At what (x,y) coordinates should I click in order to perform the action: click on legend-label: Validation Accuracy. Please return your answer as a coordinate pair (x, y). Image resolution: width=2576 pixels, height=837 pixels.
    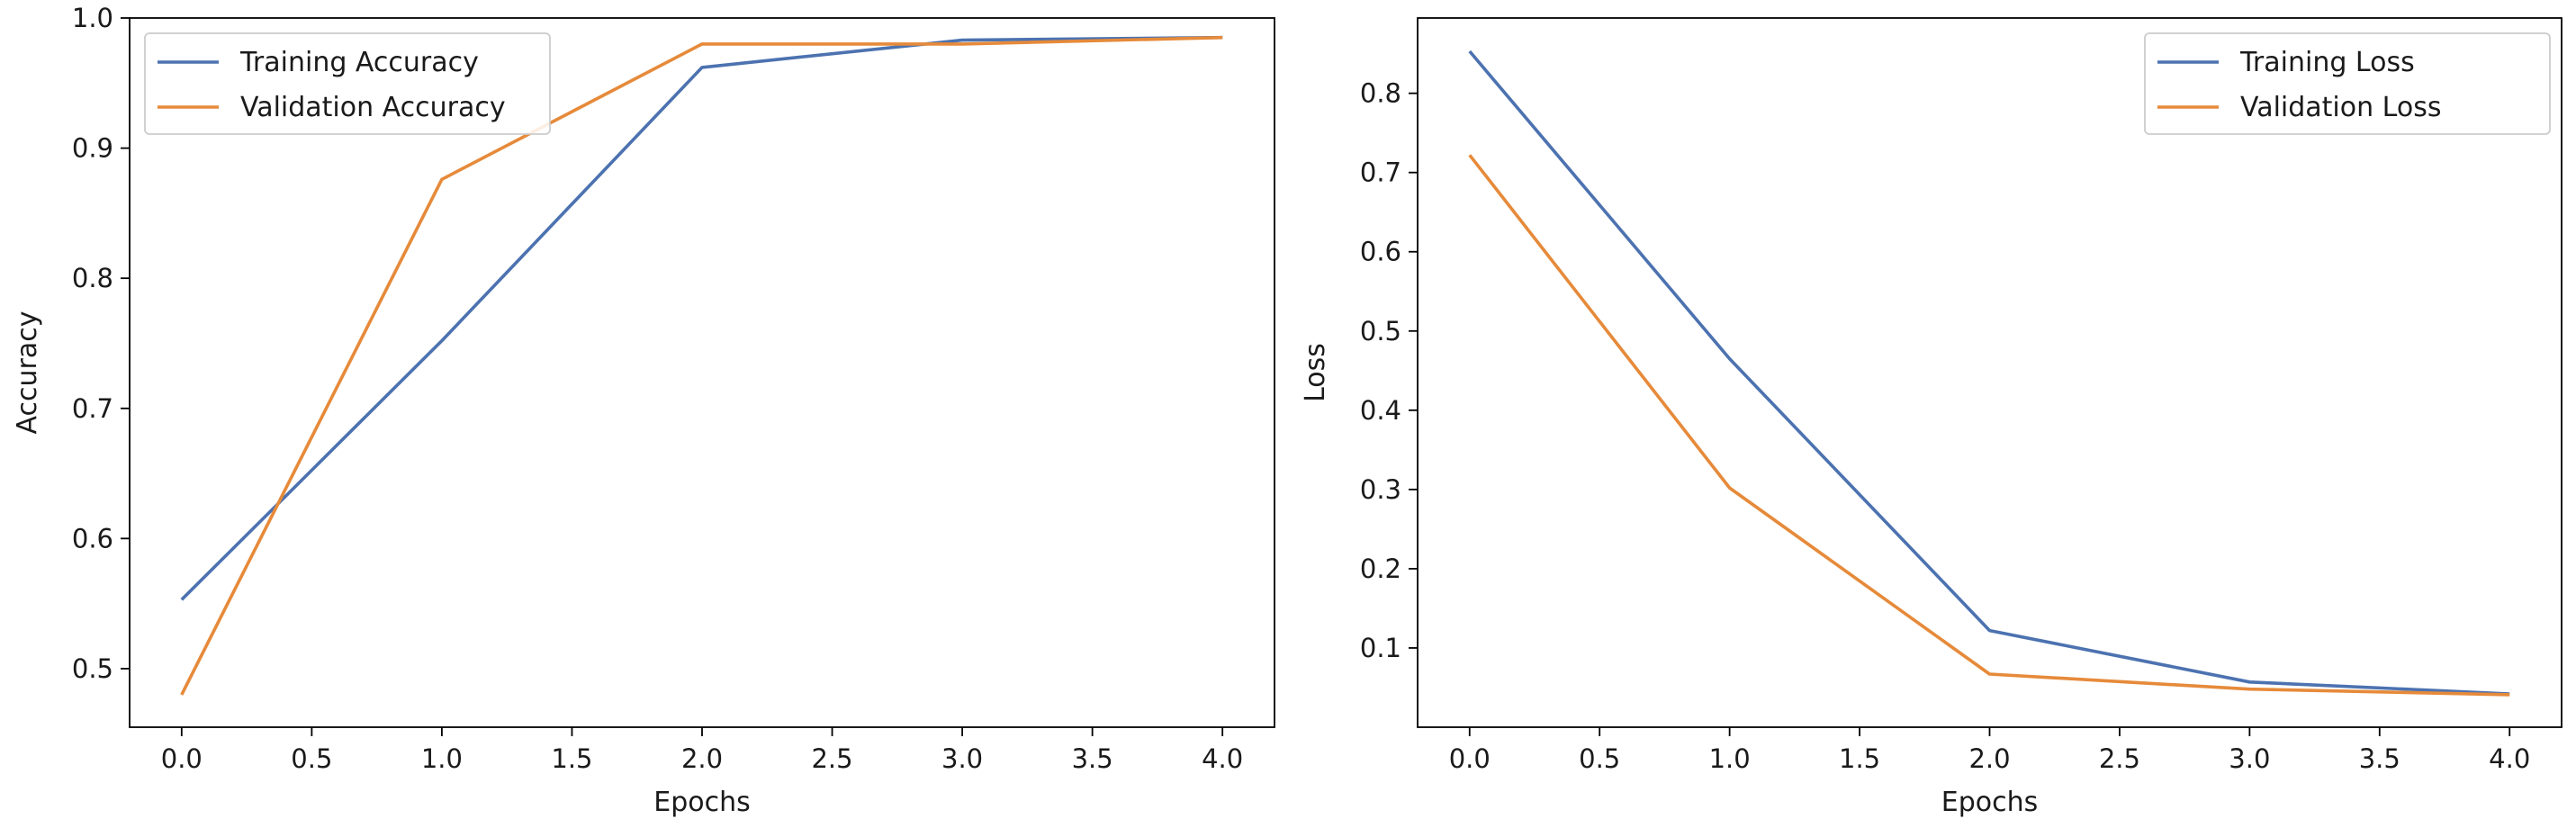
    Looking at the image, I should click on (373, 107).